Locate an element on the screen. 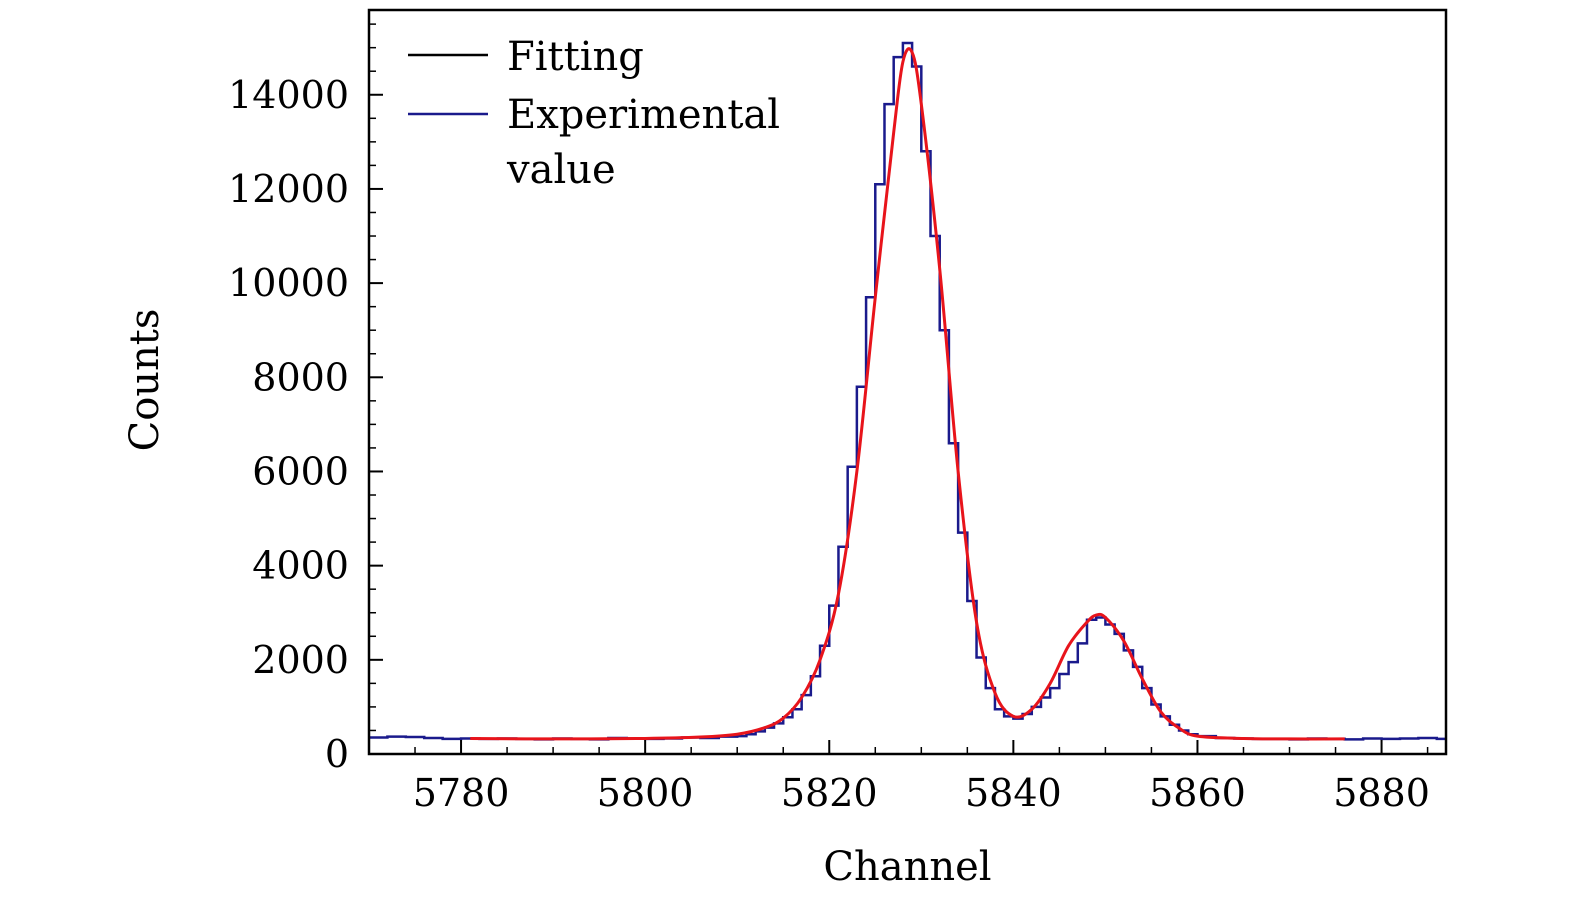  y-tick-label: 8000 is located at coordinates (300, 377).